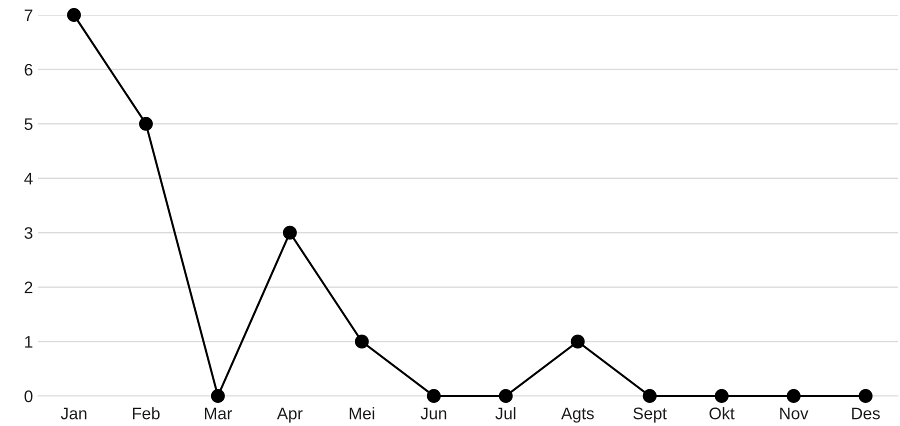 This screenshot has width=900, height=426. What do you see at coordinates (28, 124) in the screenshot?
I see `y-tick-label: 5` at bounding box center [28, 124].